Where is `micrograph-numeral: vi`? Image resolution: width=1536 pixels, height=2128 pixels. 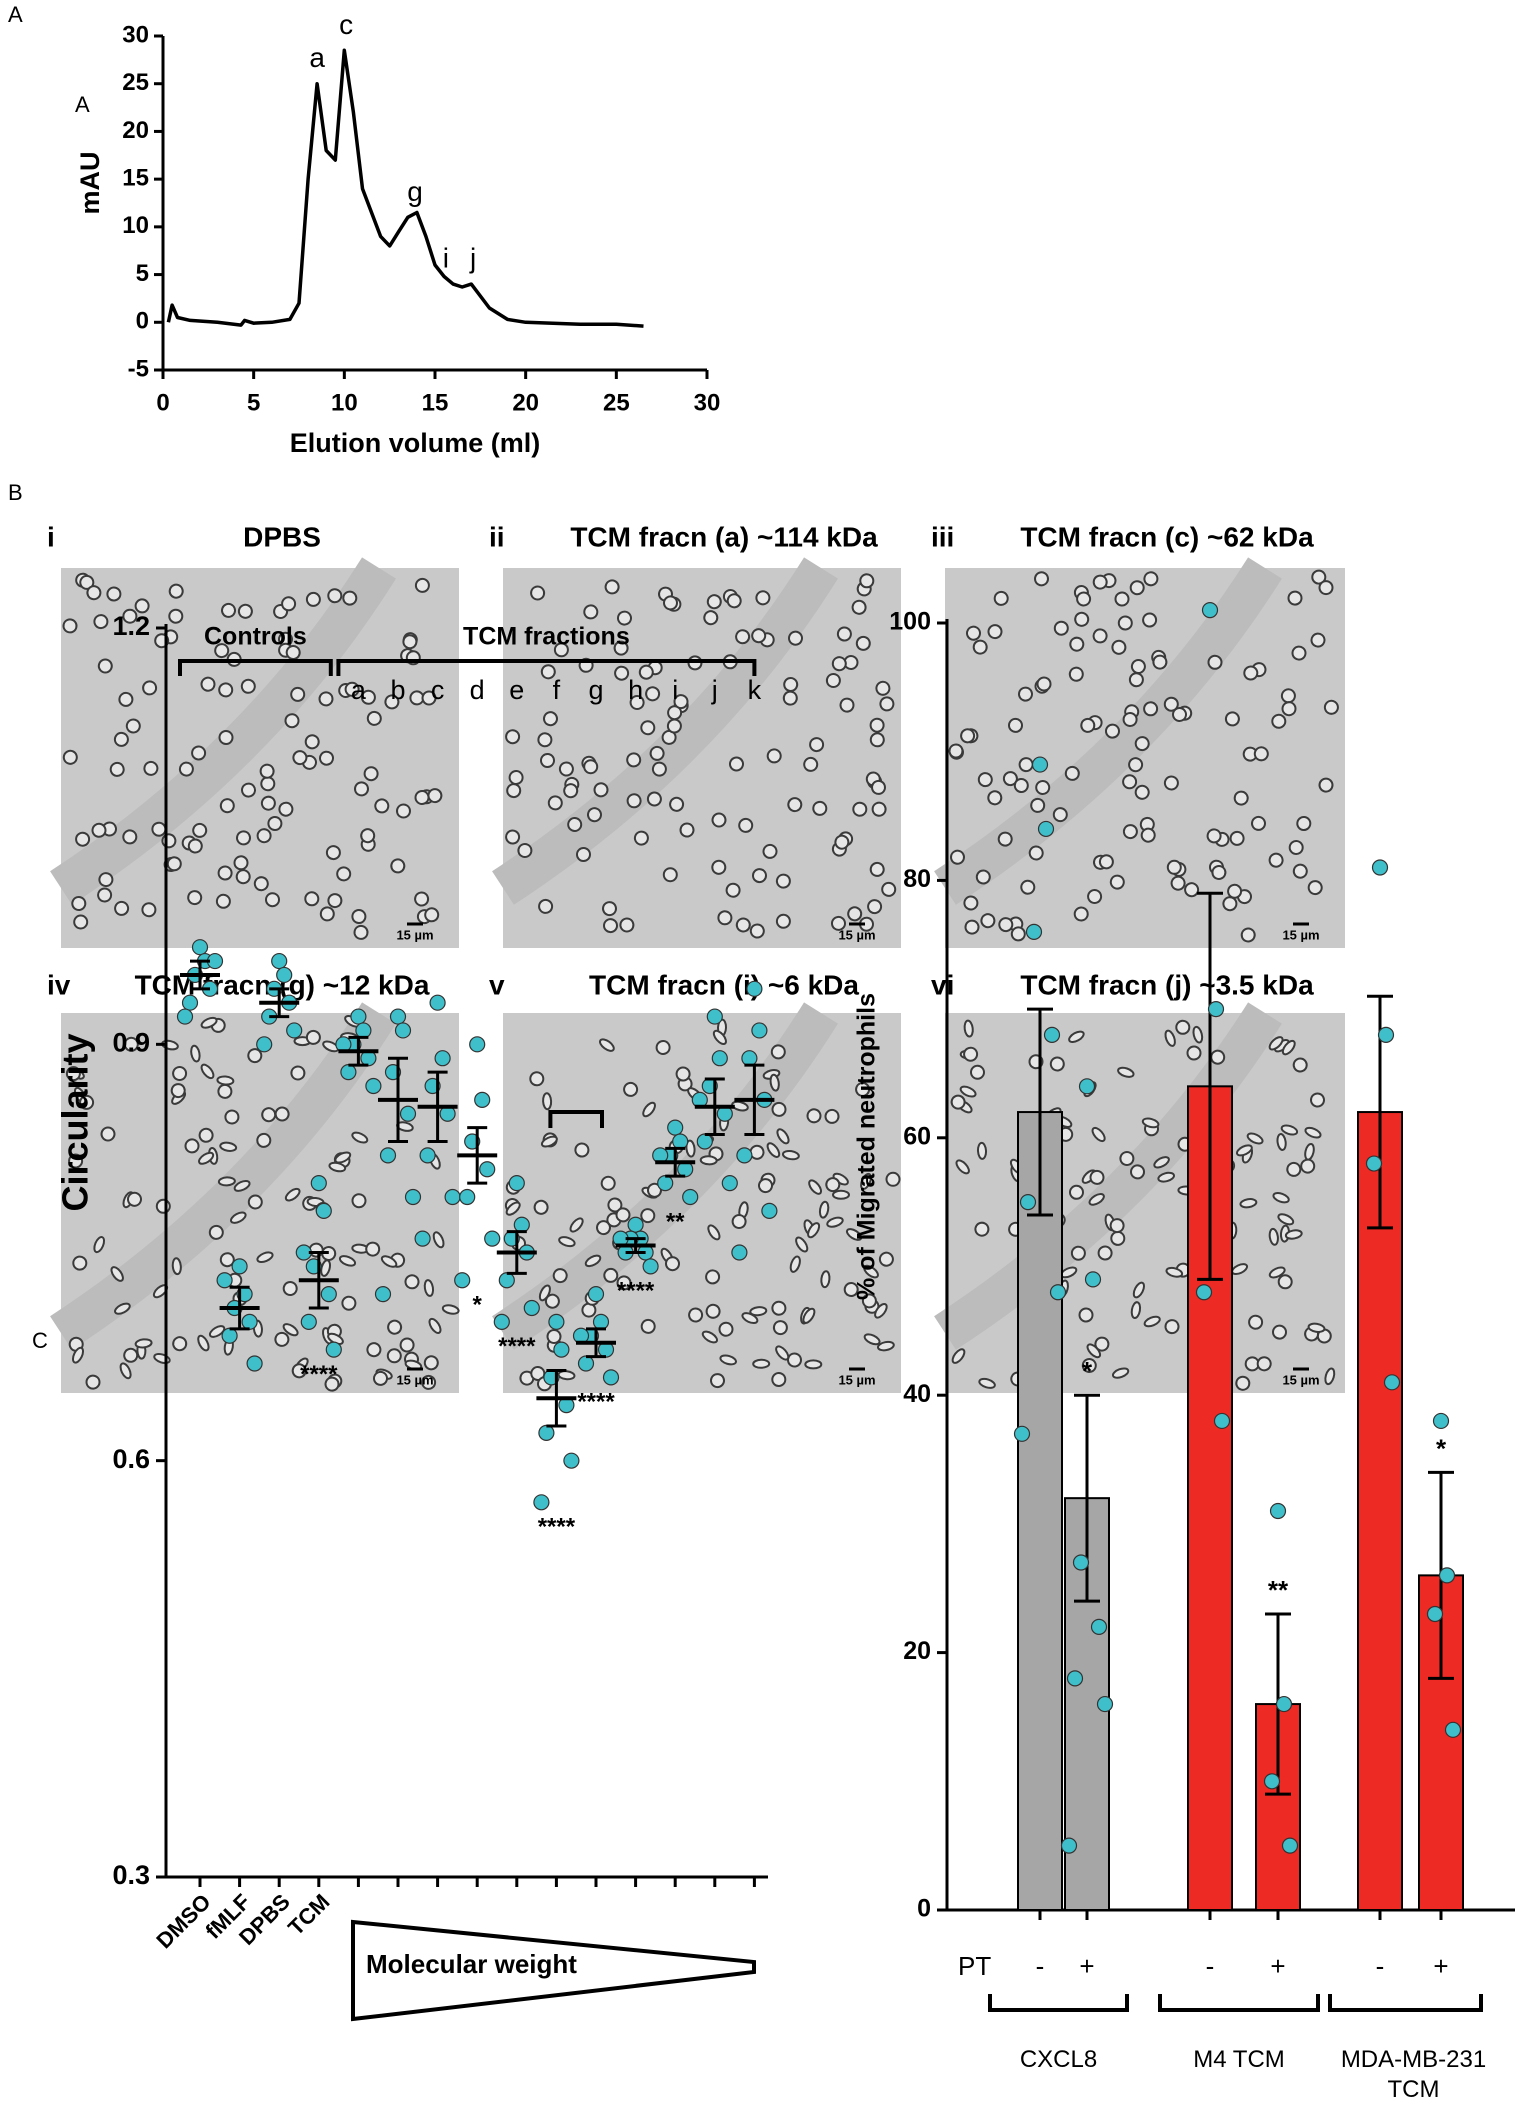
micrograph-numeral: vi is located at coordinates (942, 984).